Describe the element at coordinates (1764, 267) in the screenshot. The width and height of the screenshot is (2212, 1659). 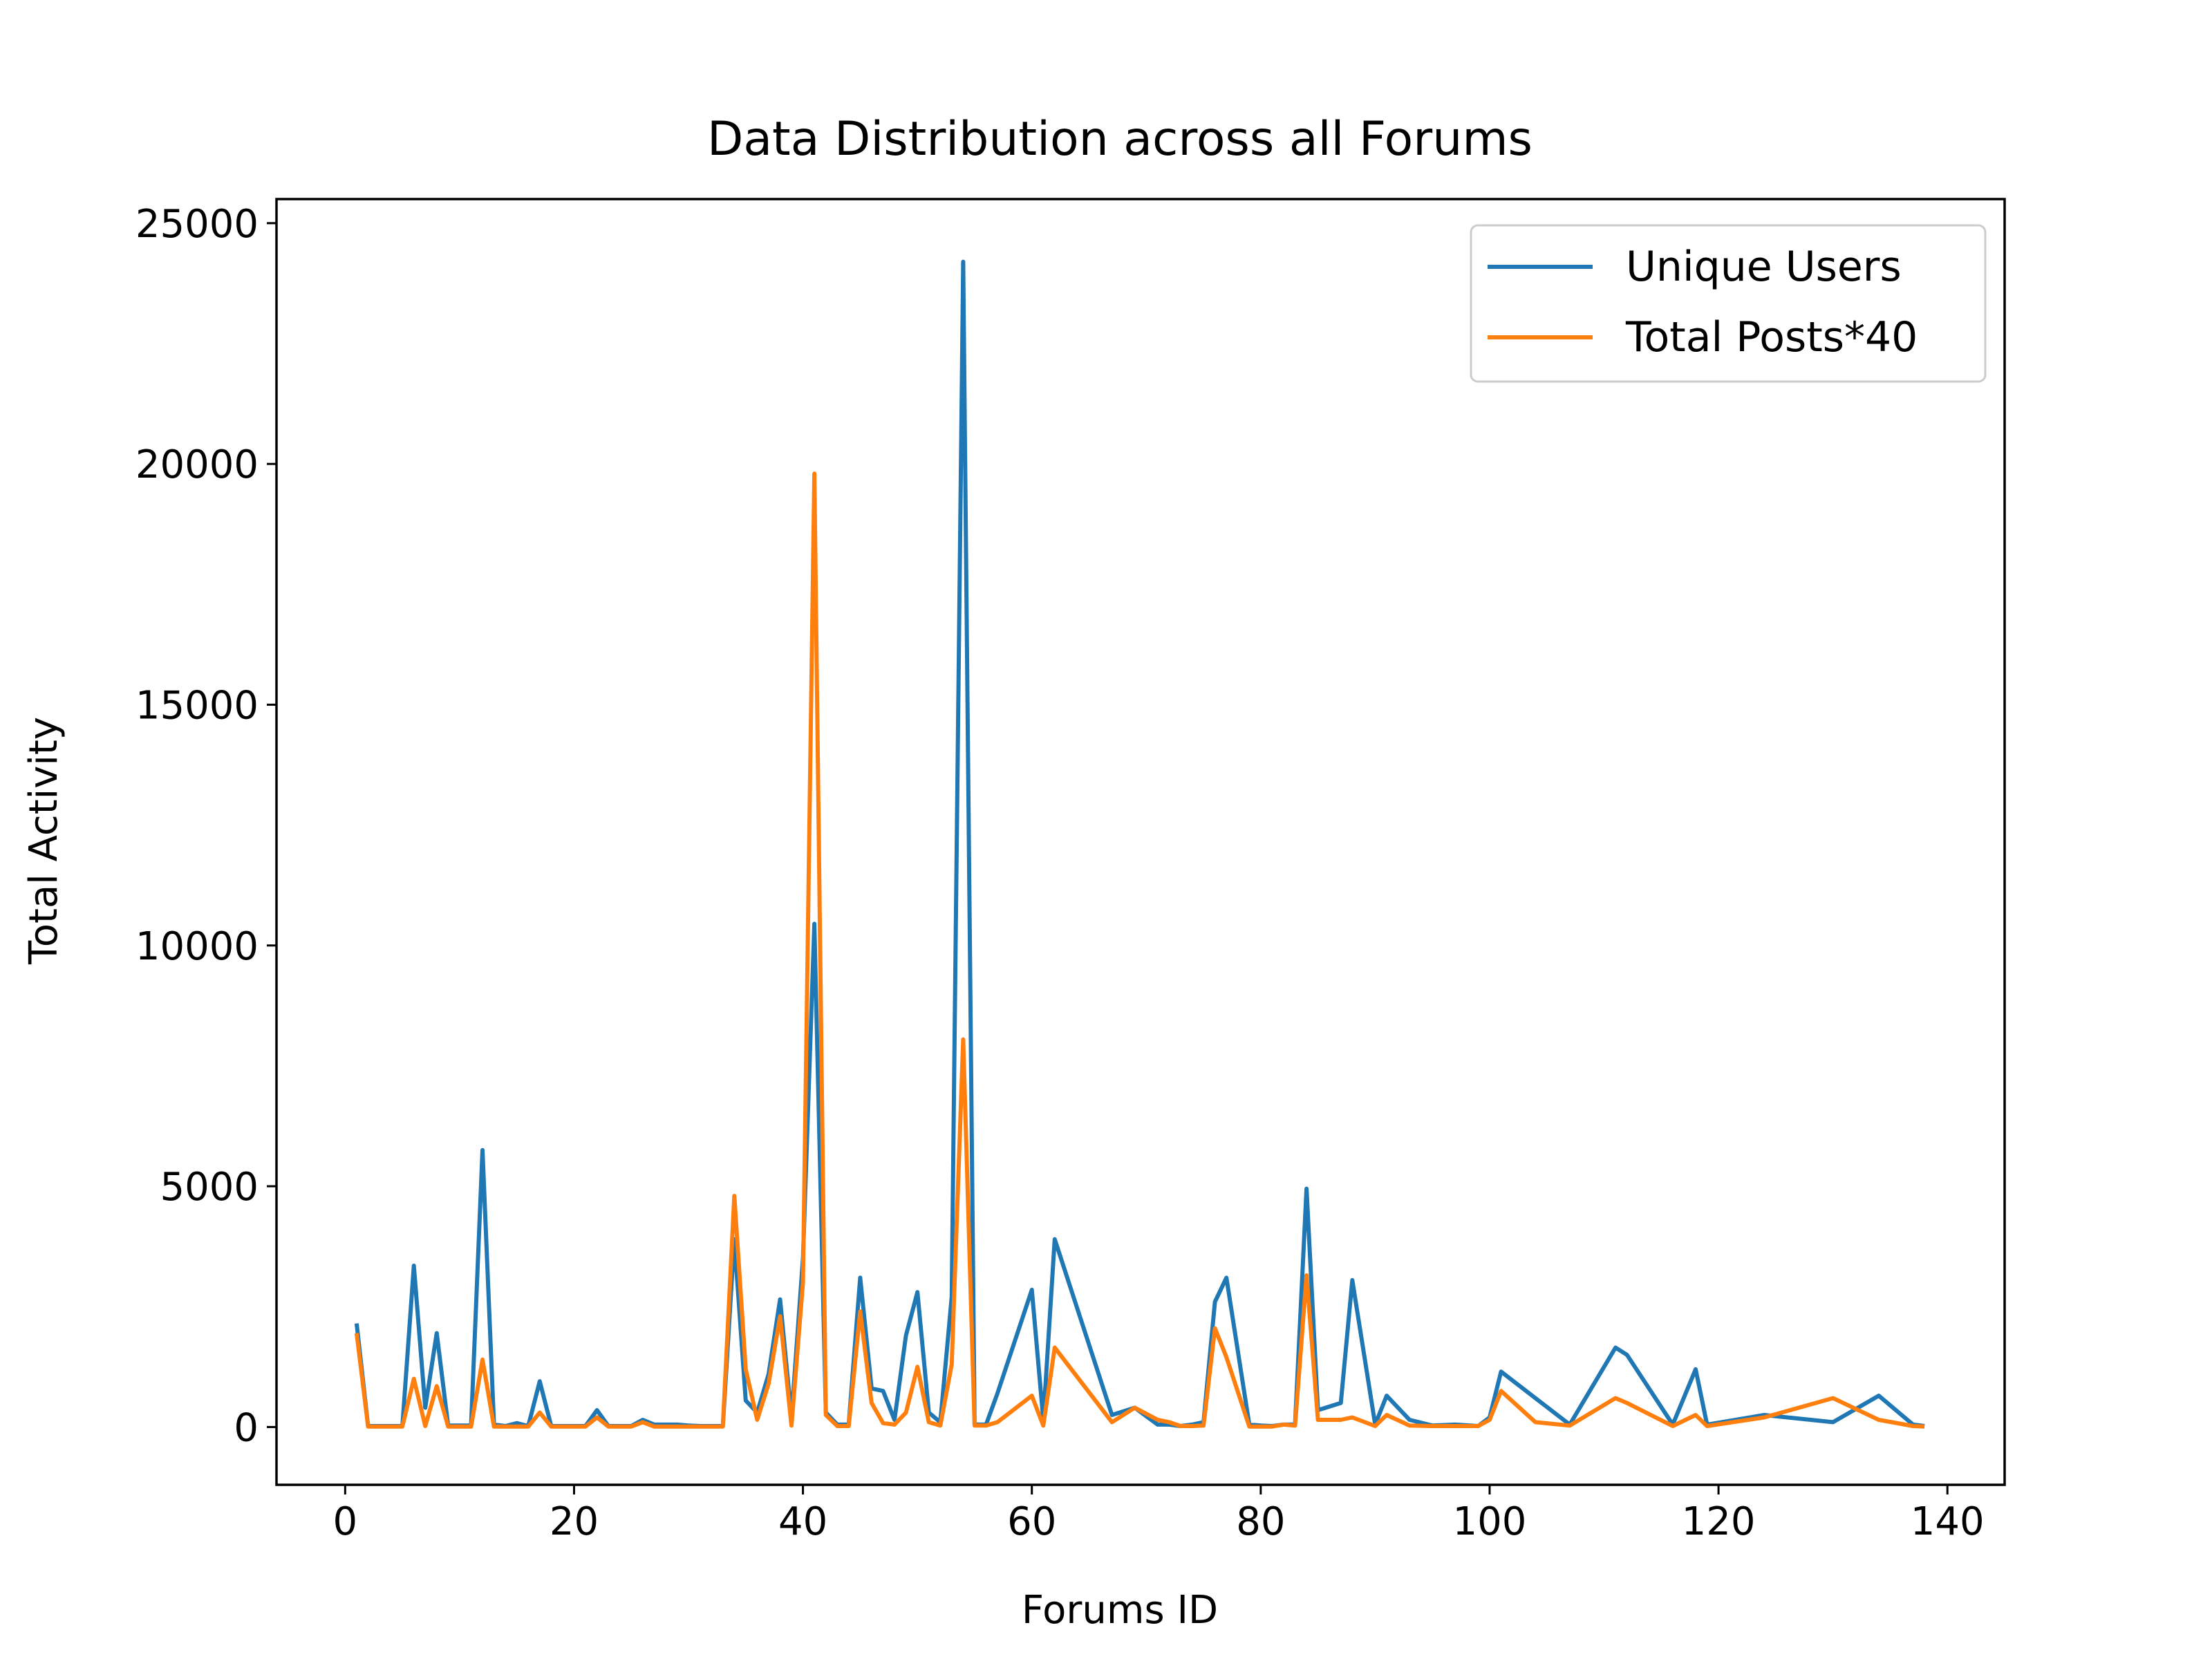
I see `legend-label: Unique Users` at that location.